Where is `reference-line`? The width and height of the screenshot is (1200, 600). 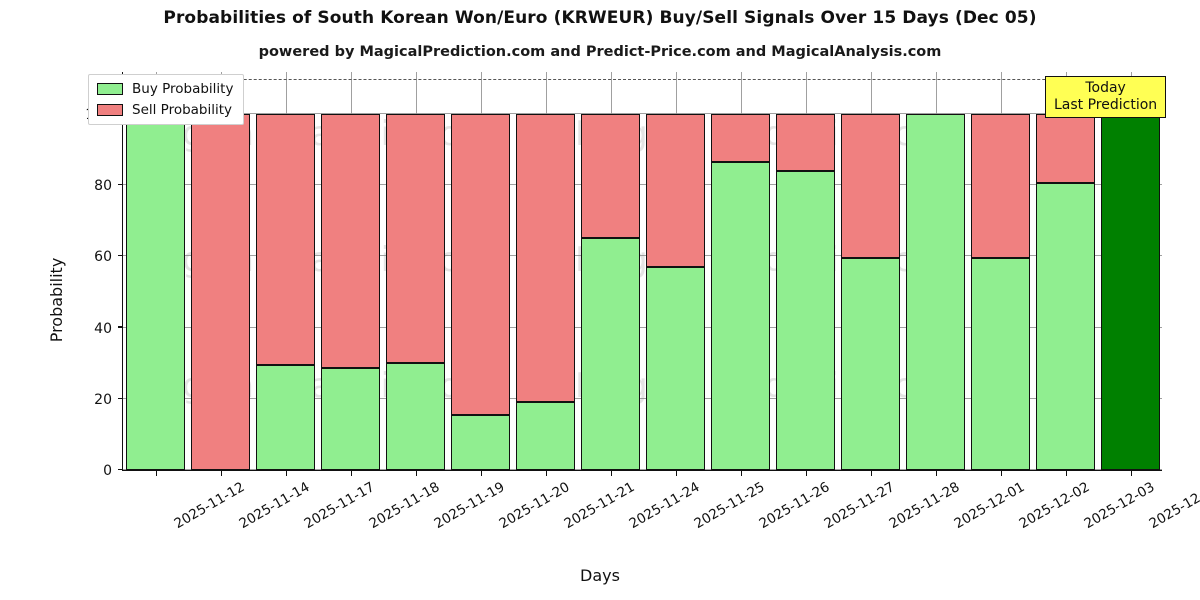 reference-line is located at coordinates (632, 80).